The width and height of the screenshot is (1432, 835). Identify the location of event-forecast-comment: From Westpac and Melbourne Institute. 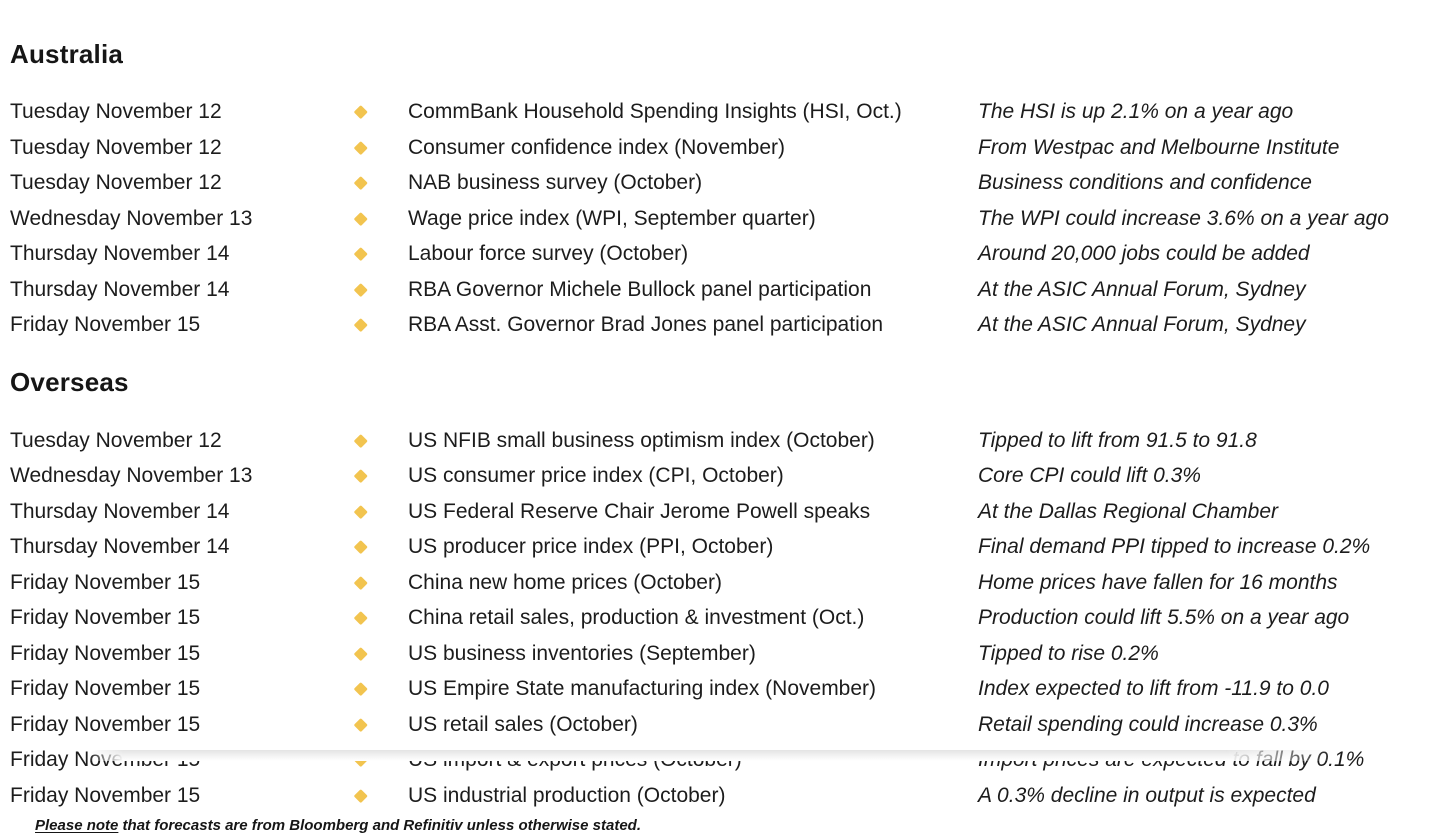
(1159, 147).